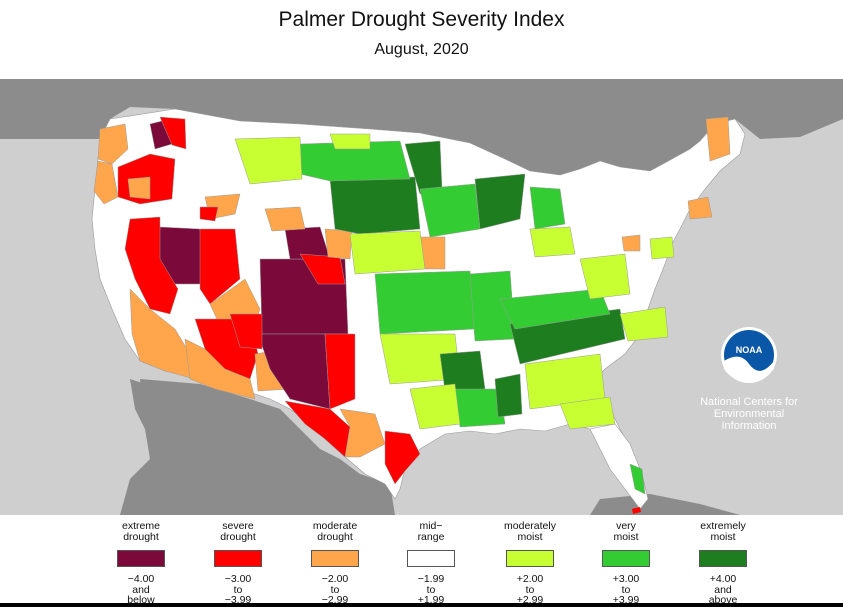  What do you see at coordinates (637, 479) in the screenshot?
I see `division-fl-very-moist` at bounding box center [637, 479].